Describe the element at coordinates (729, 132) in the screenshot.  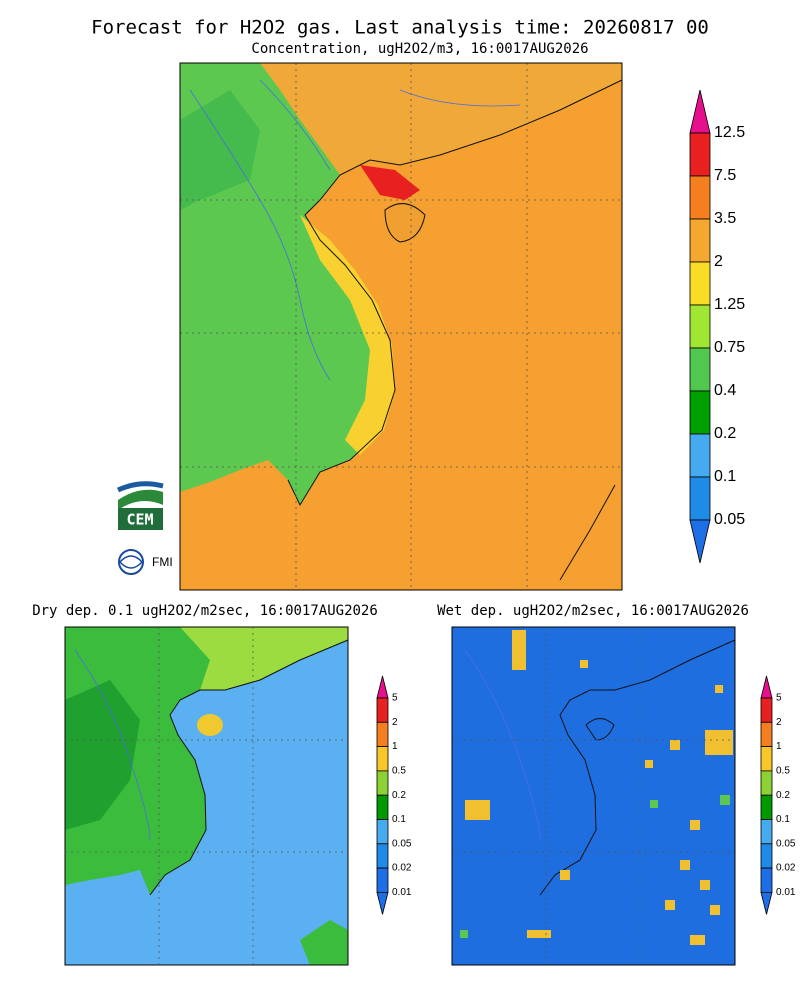
I see `colorbar-label: 12.5` at that location.